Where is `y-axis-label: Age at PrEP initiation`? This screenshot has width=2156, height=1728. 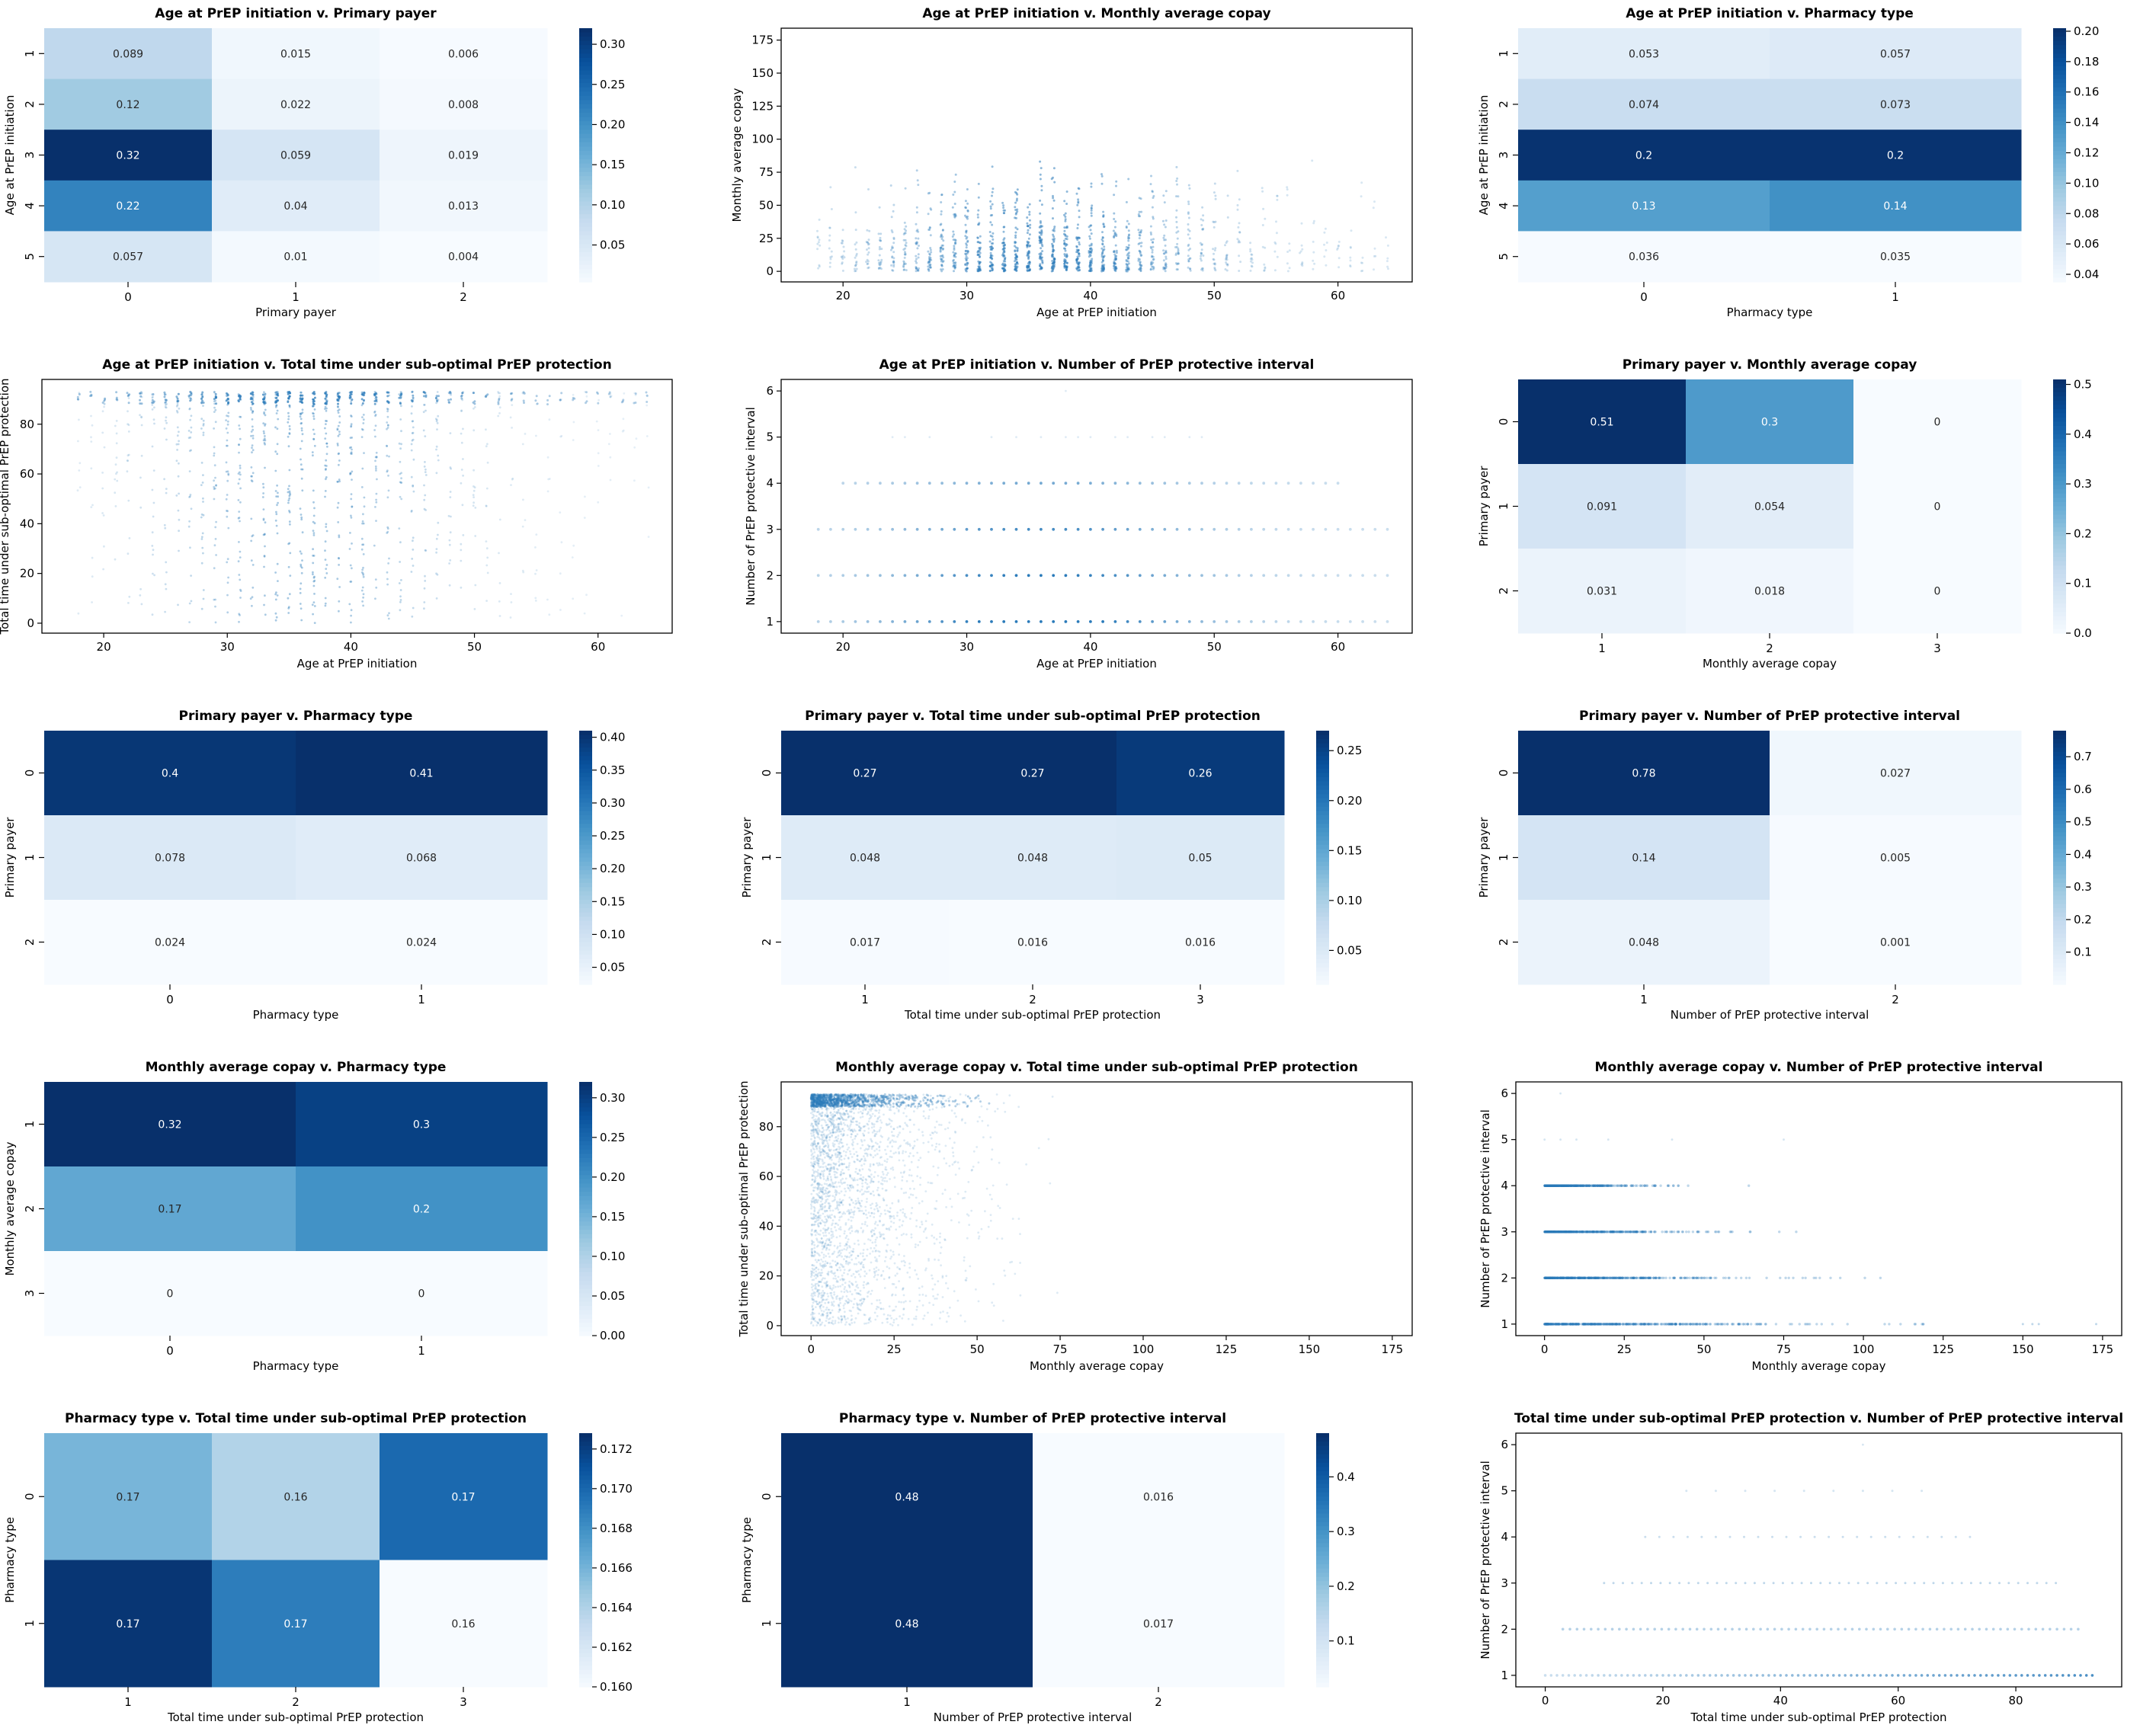 y-axis-label: Age at PrEP initiation is located at coordinates (1484, 155).